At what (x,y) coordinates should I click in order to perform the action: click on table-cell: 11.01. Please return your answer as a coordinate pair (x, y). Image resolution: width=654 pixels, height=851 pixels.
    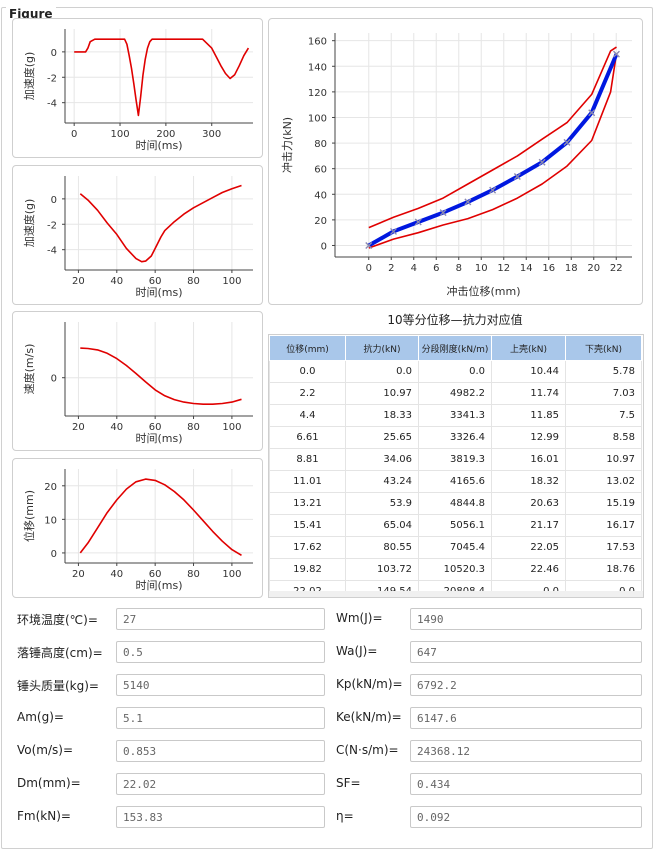
    Looking at the image, I should click on (307, 481).